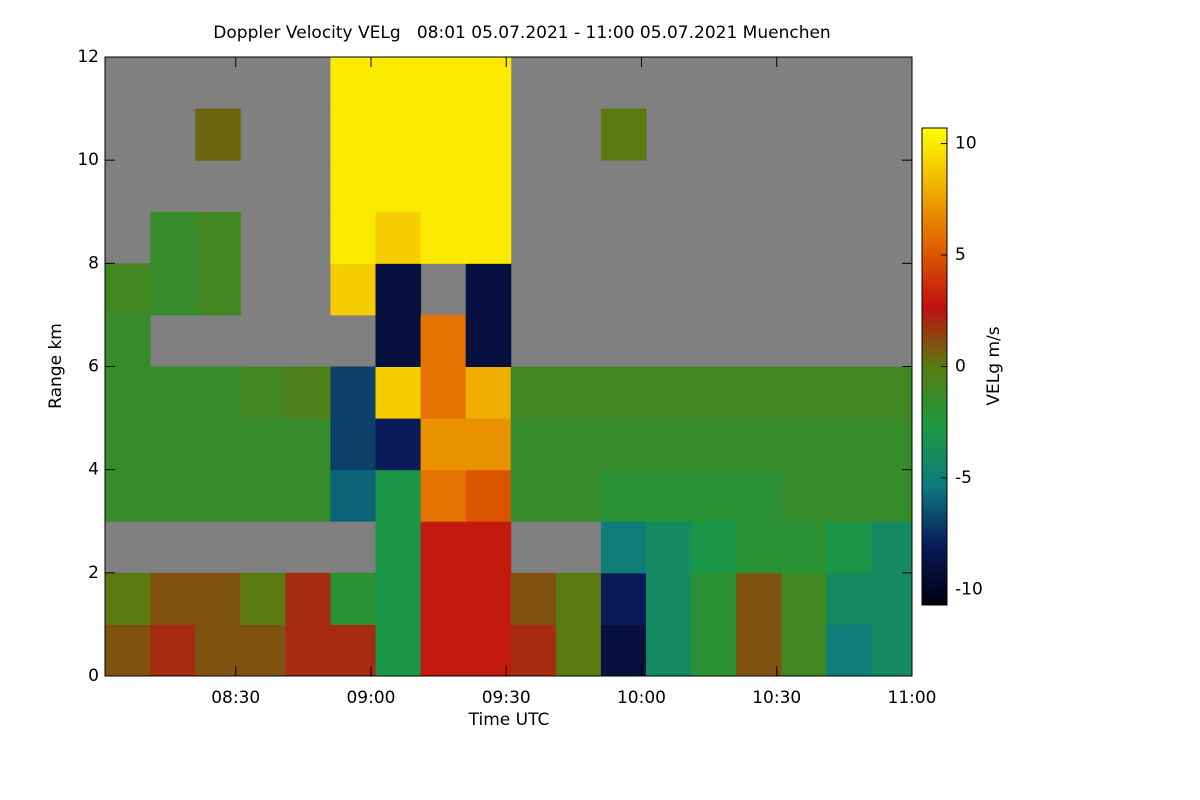 This screenshot has width=1200, height=800. I want to click on x-tick-label: 09:30, so click(506, 698).